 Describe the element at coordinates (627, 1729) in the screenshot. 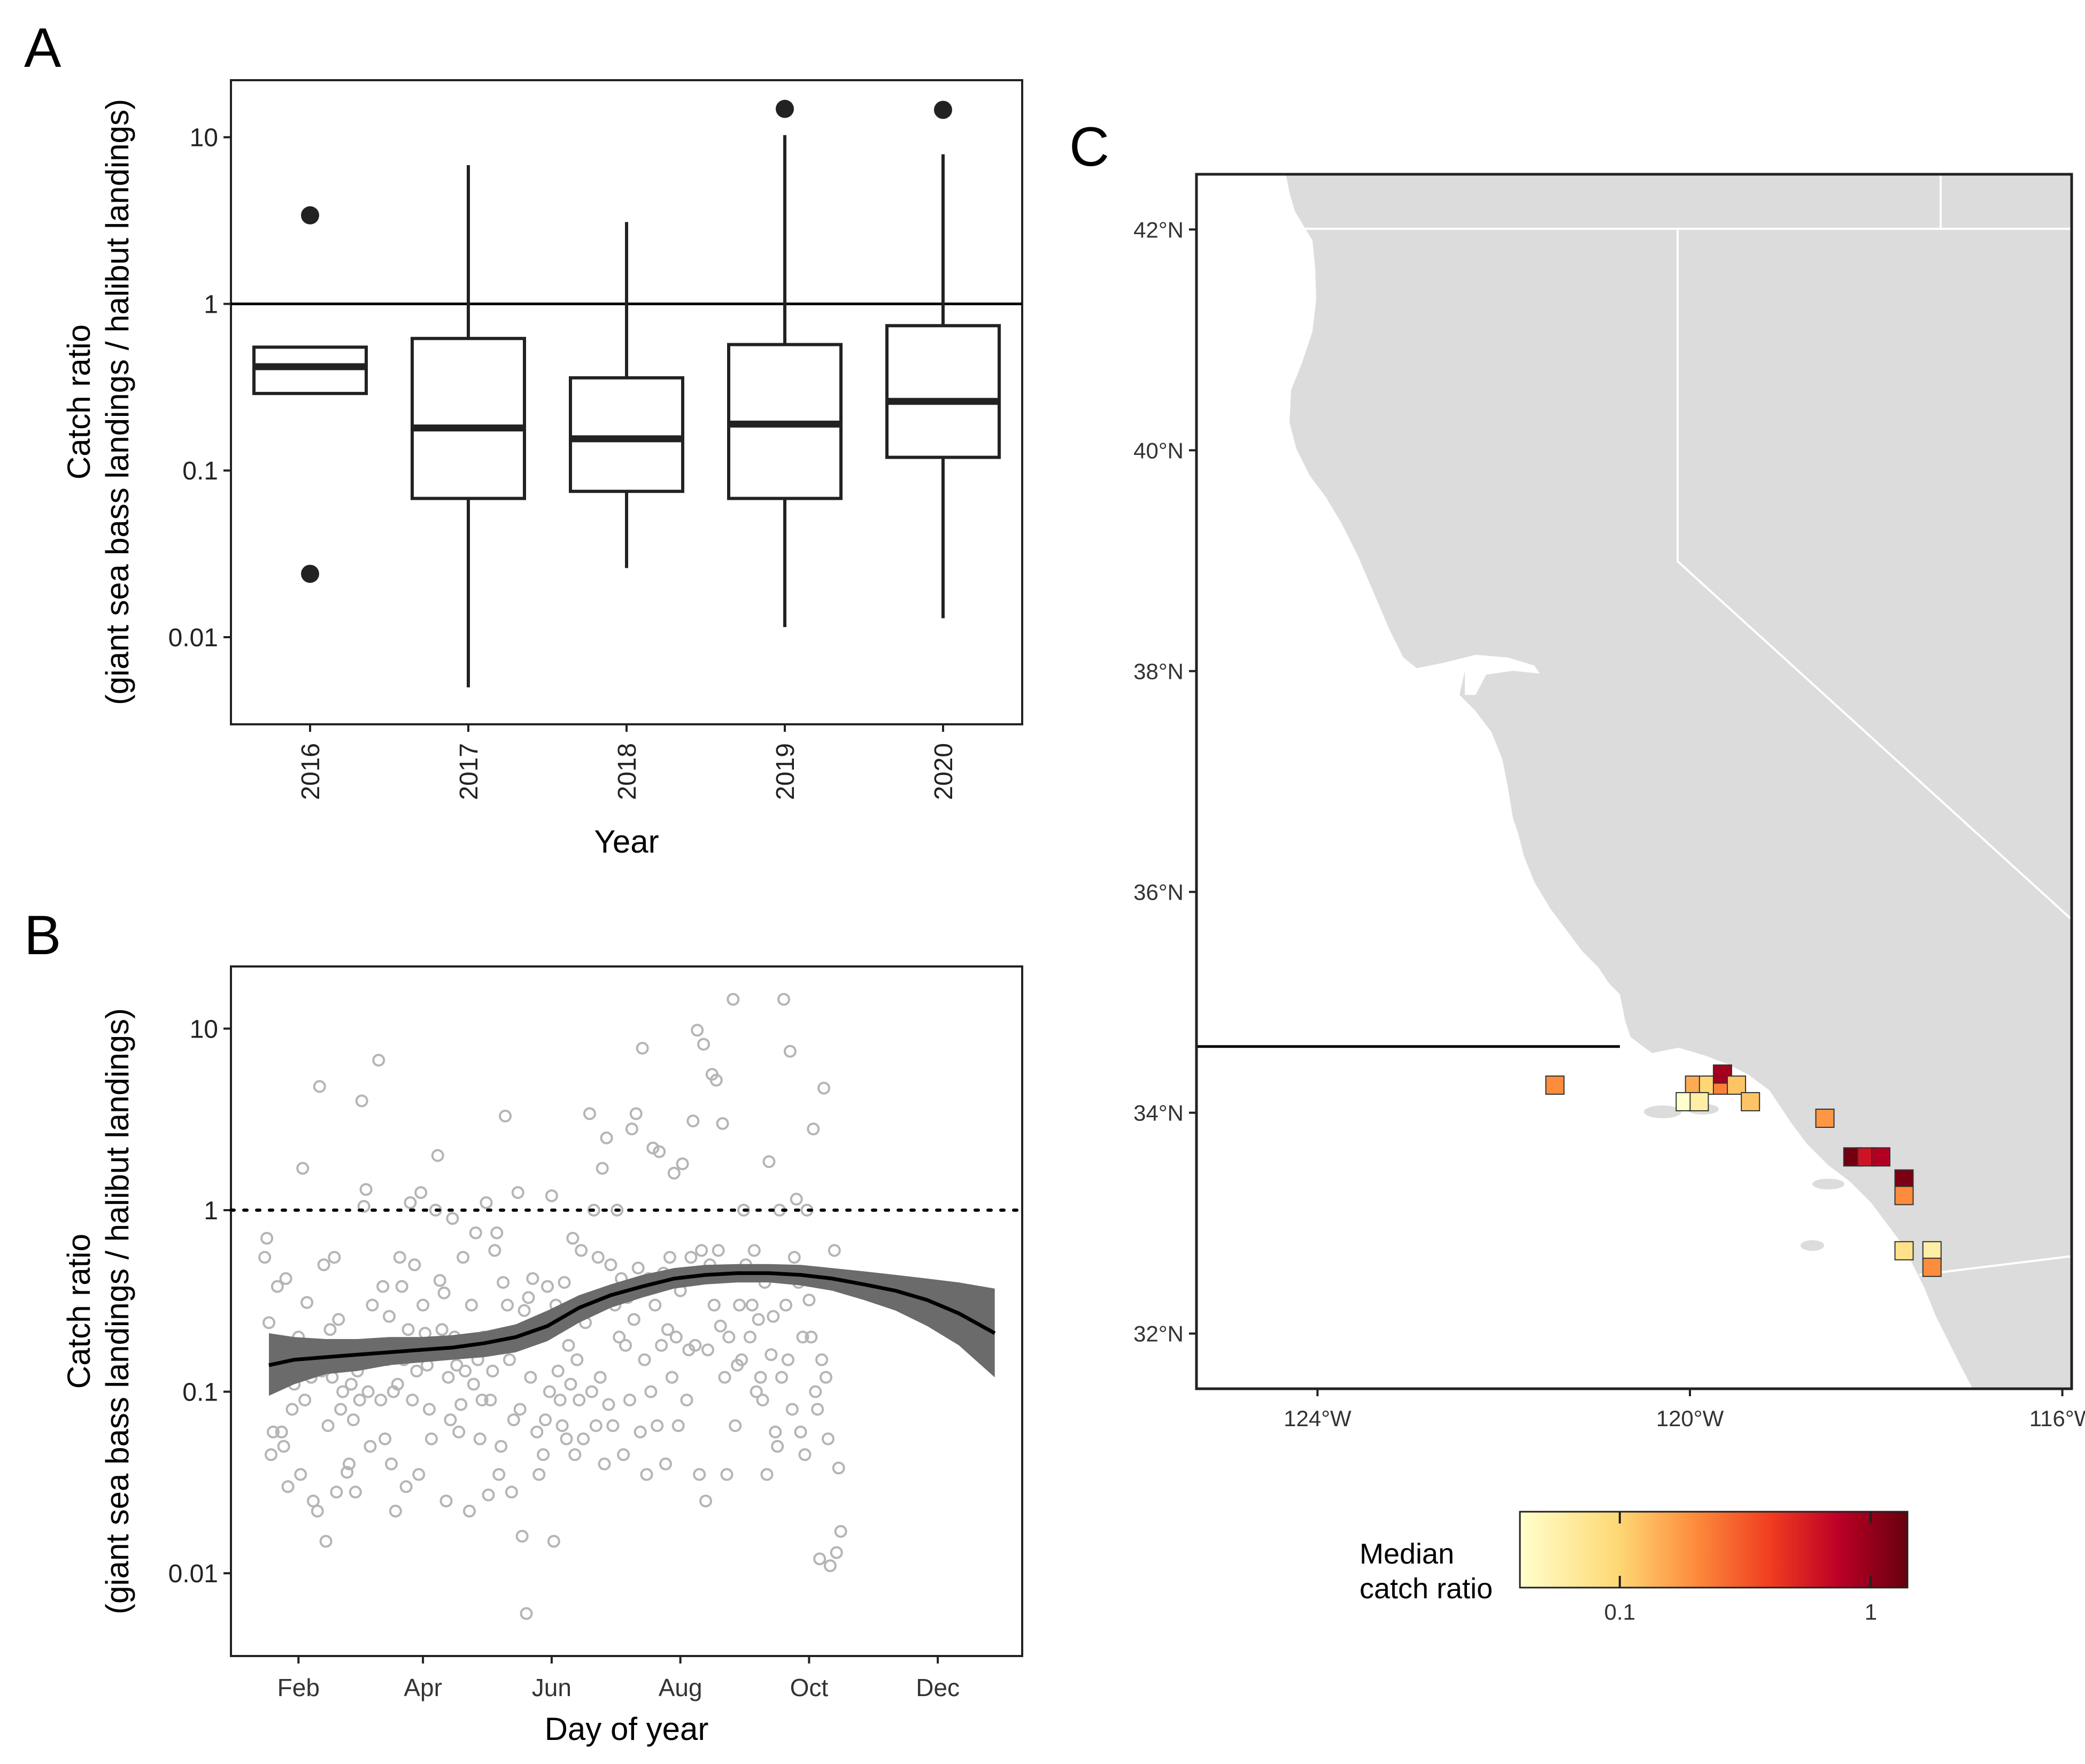

I see `panel-b-xlabel: Day of year` at that location.